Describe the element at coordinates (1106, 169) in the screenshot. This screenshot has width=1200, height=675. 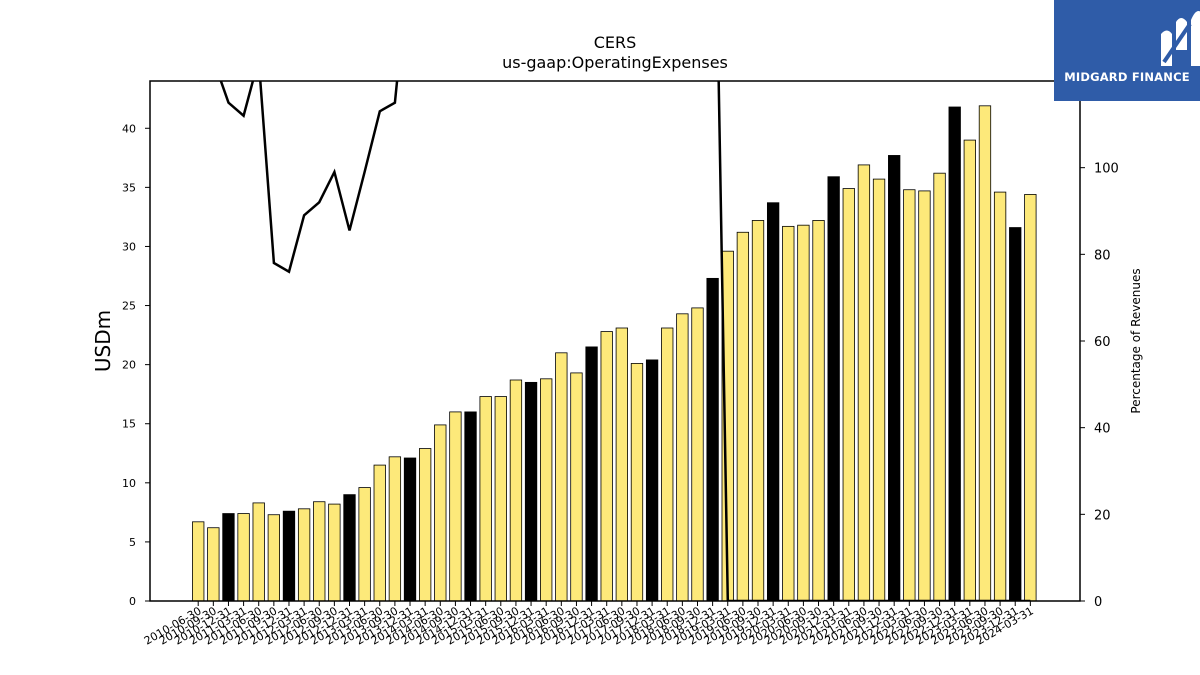
I see `y2-tick-label: 100` at that location.